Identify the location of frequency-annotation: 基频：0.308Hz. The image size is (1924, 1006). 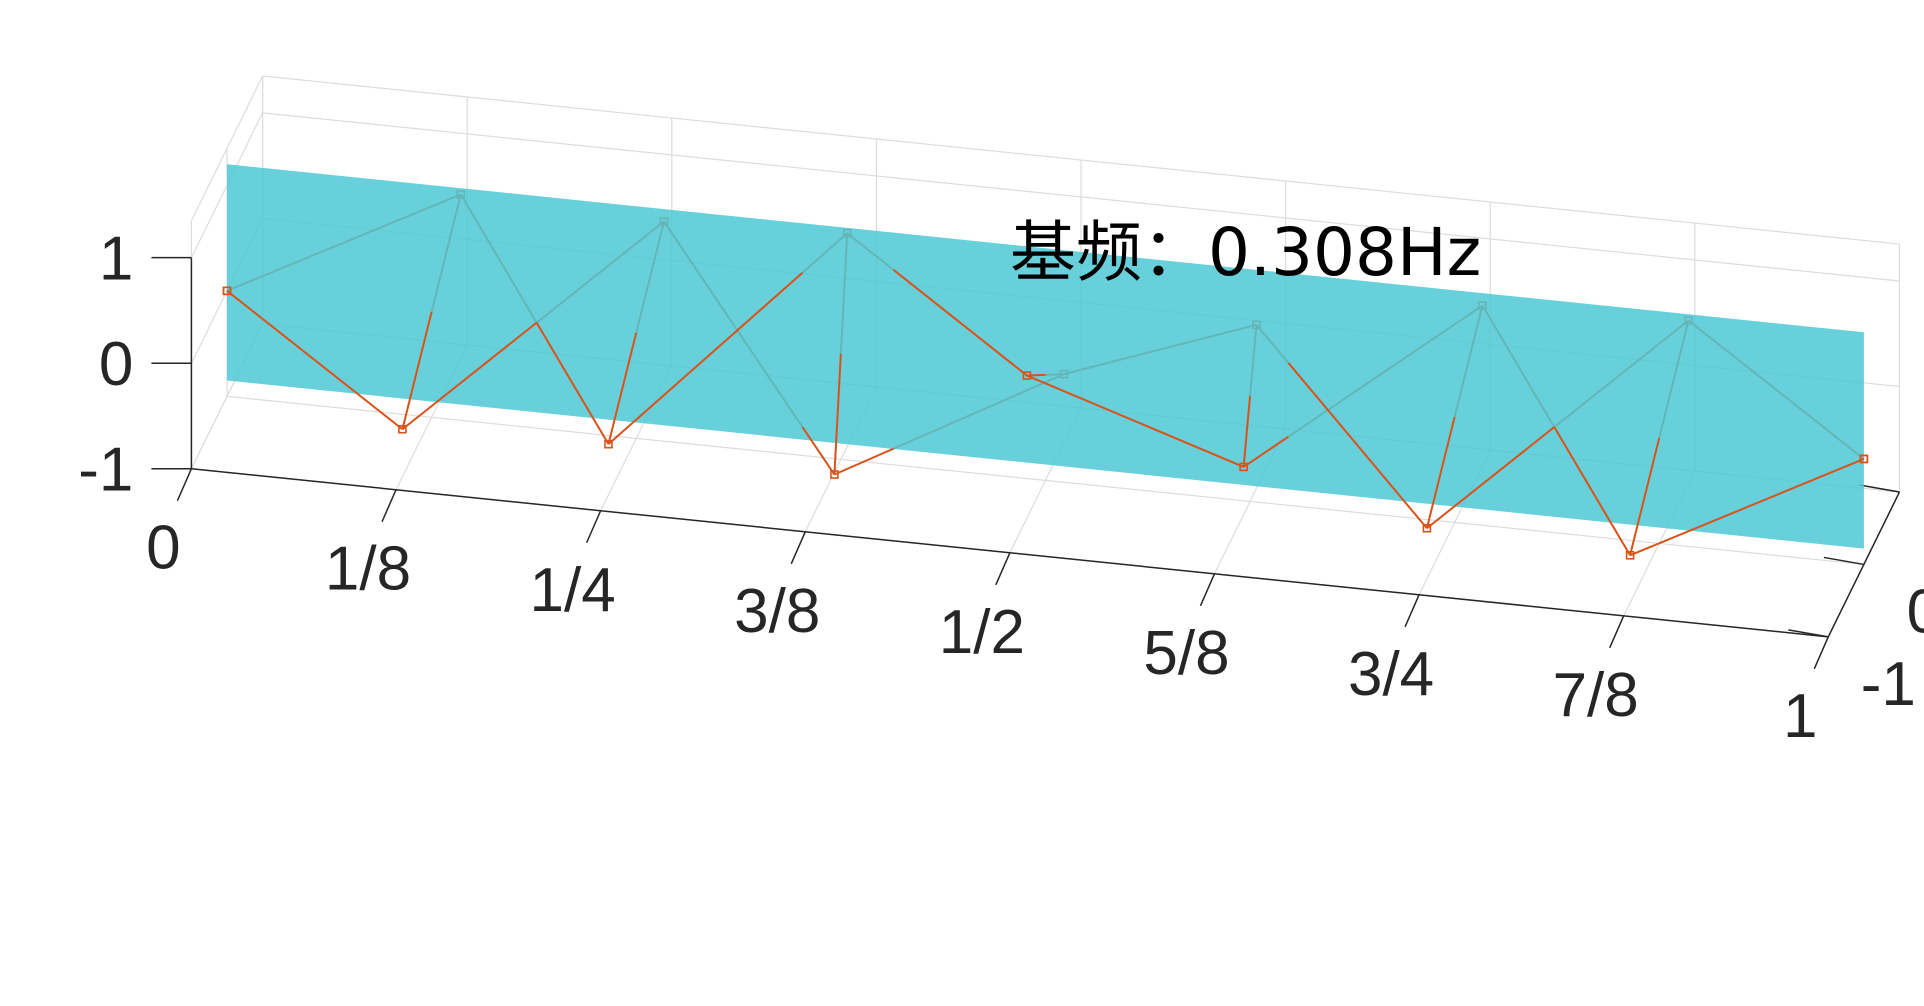
(1245, 252).